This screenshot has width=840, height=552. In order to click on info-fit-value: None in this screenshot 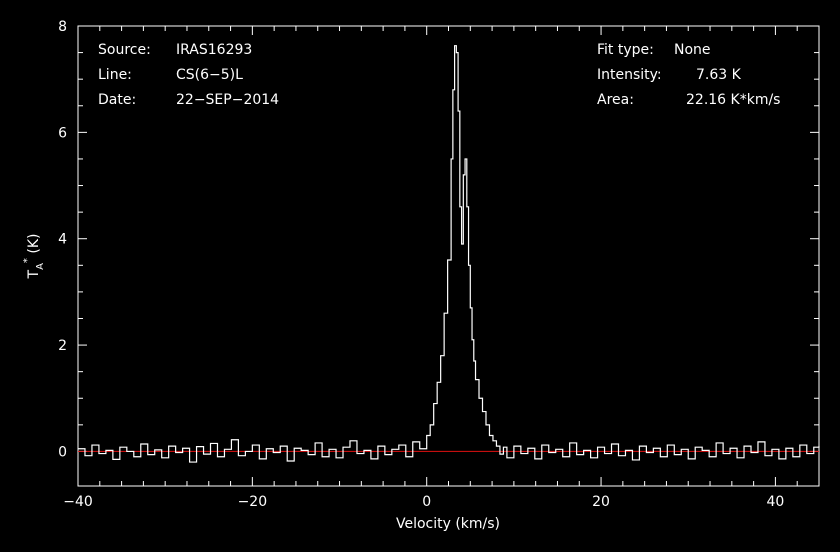, I will do `click(692, 50)`.